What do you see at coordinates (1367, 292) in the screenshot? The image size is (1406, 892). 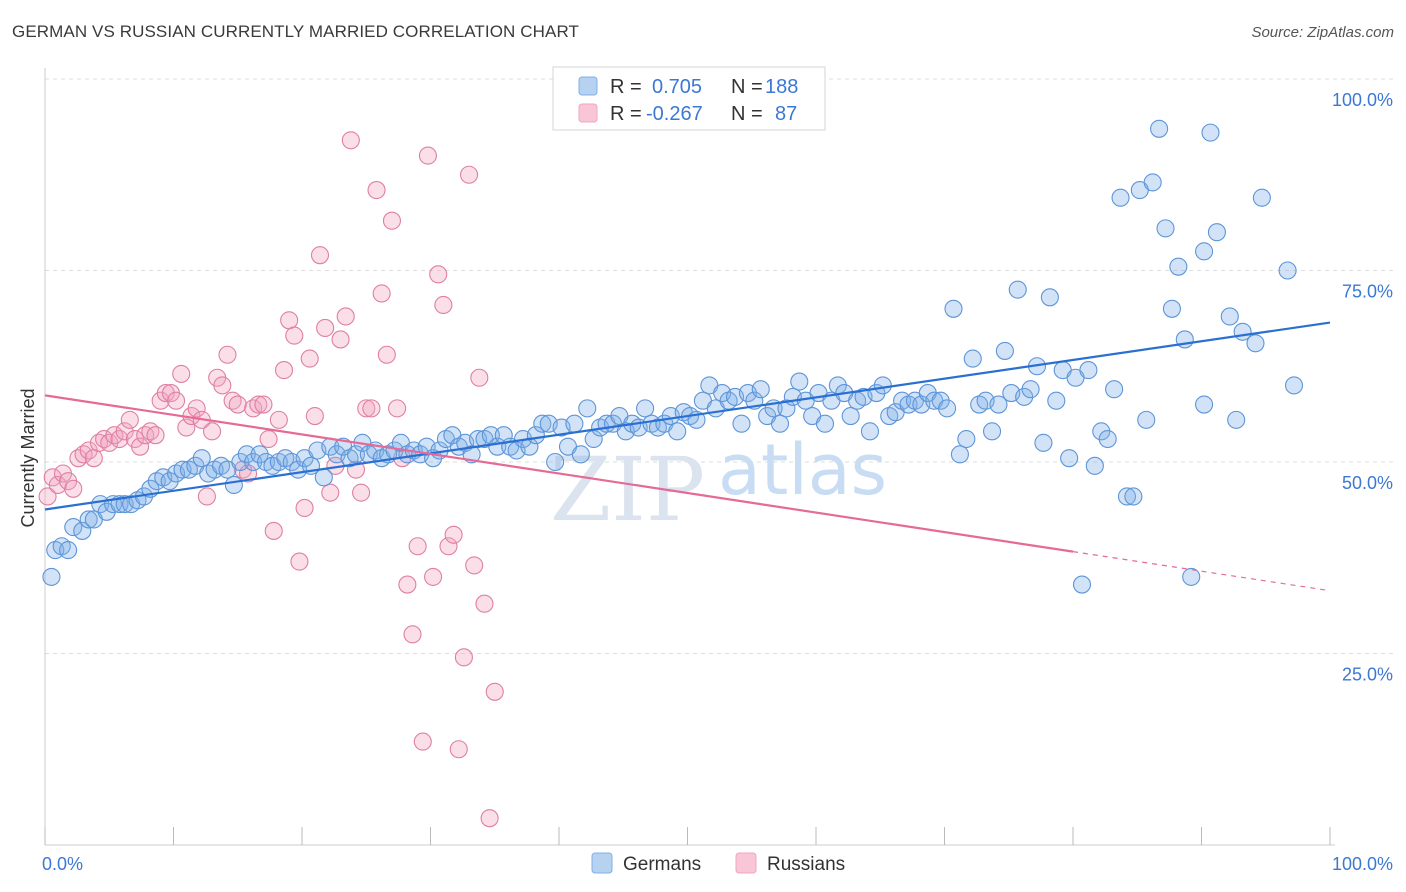 I see `y-tick-label: 75.0%` at bounding box center [1367, 292].